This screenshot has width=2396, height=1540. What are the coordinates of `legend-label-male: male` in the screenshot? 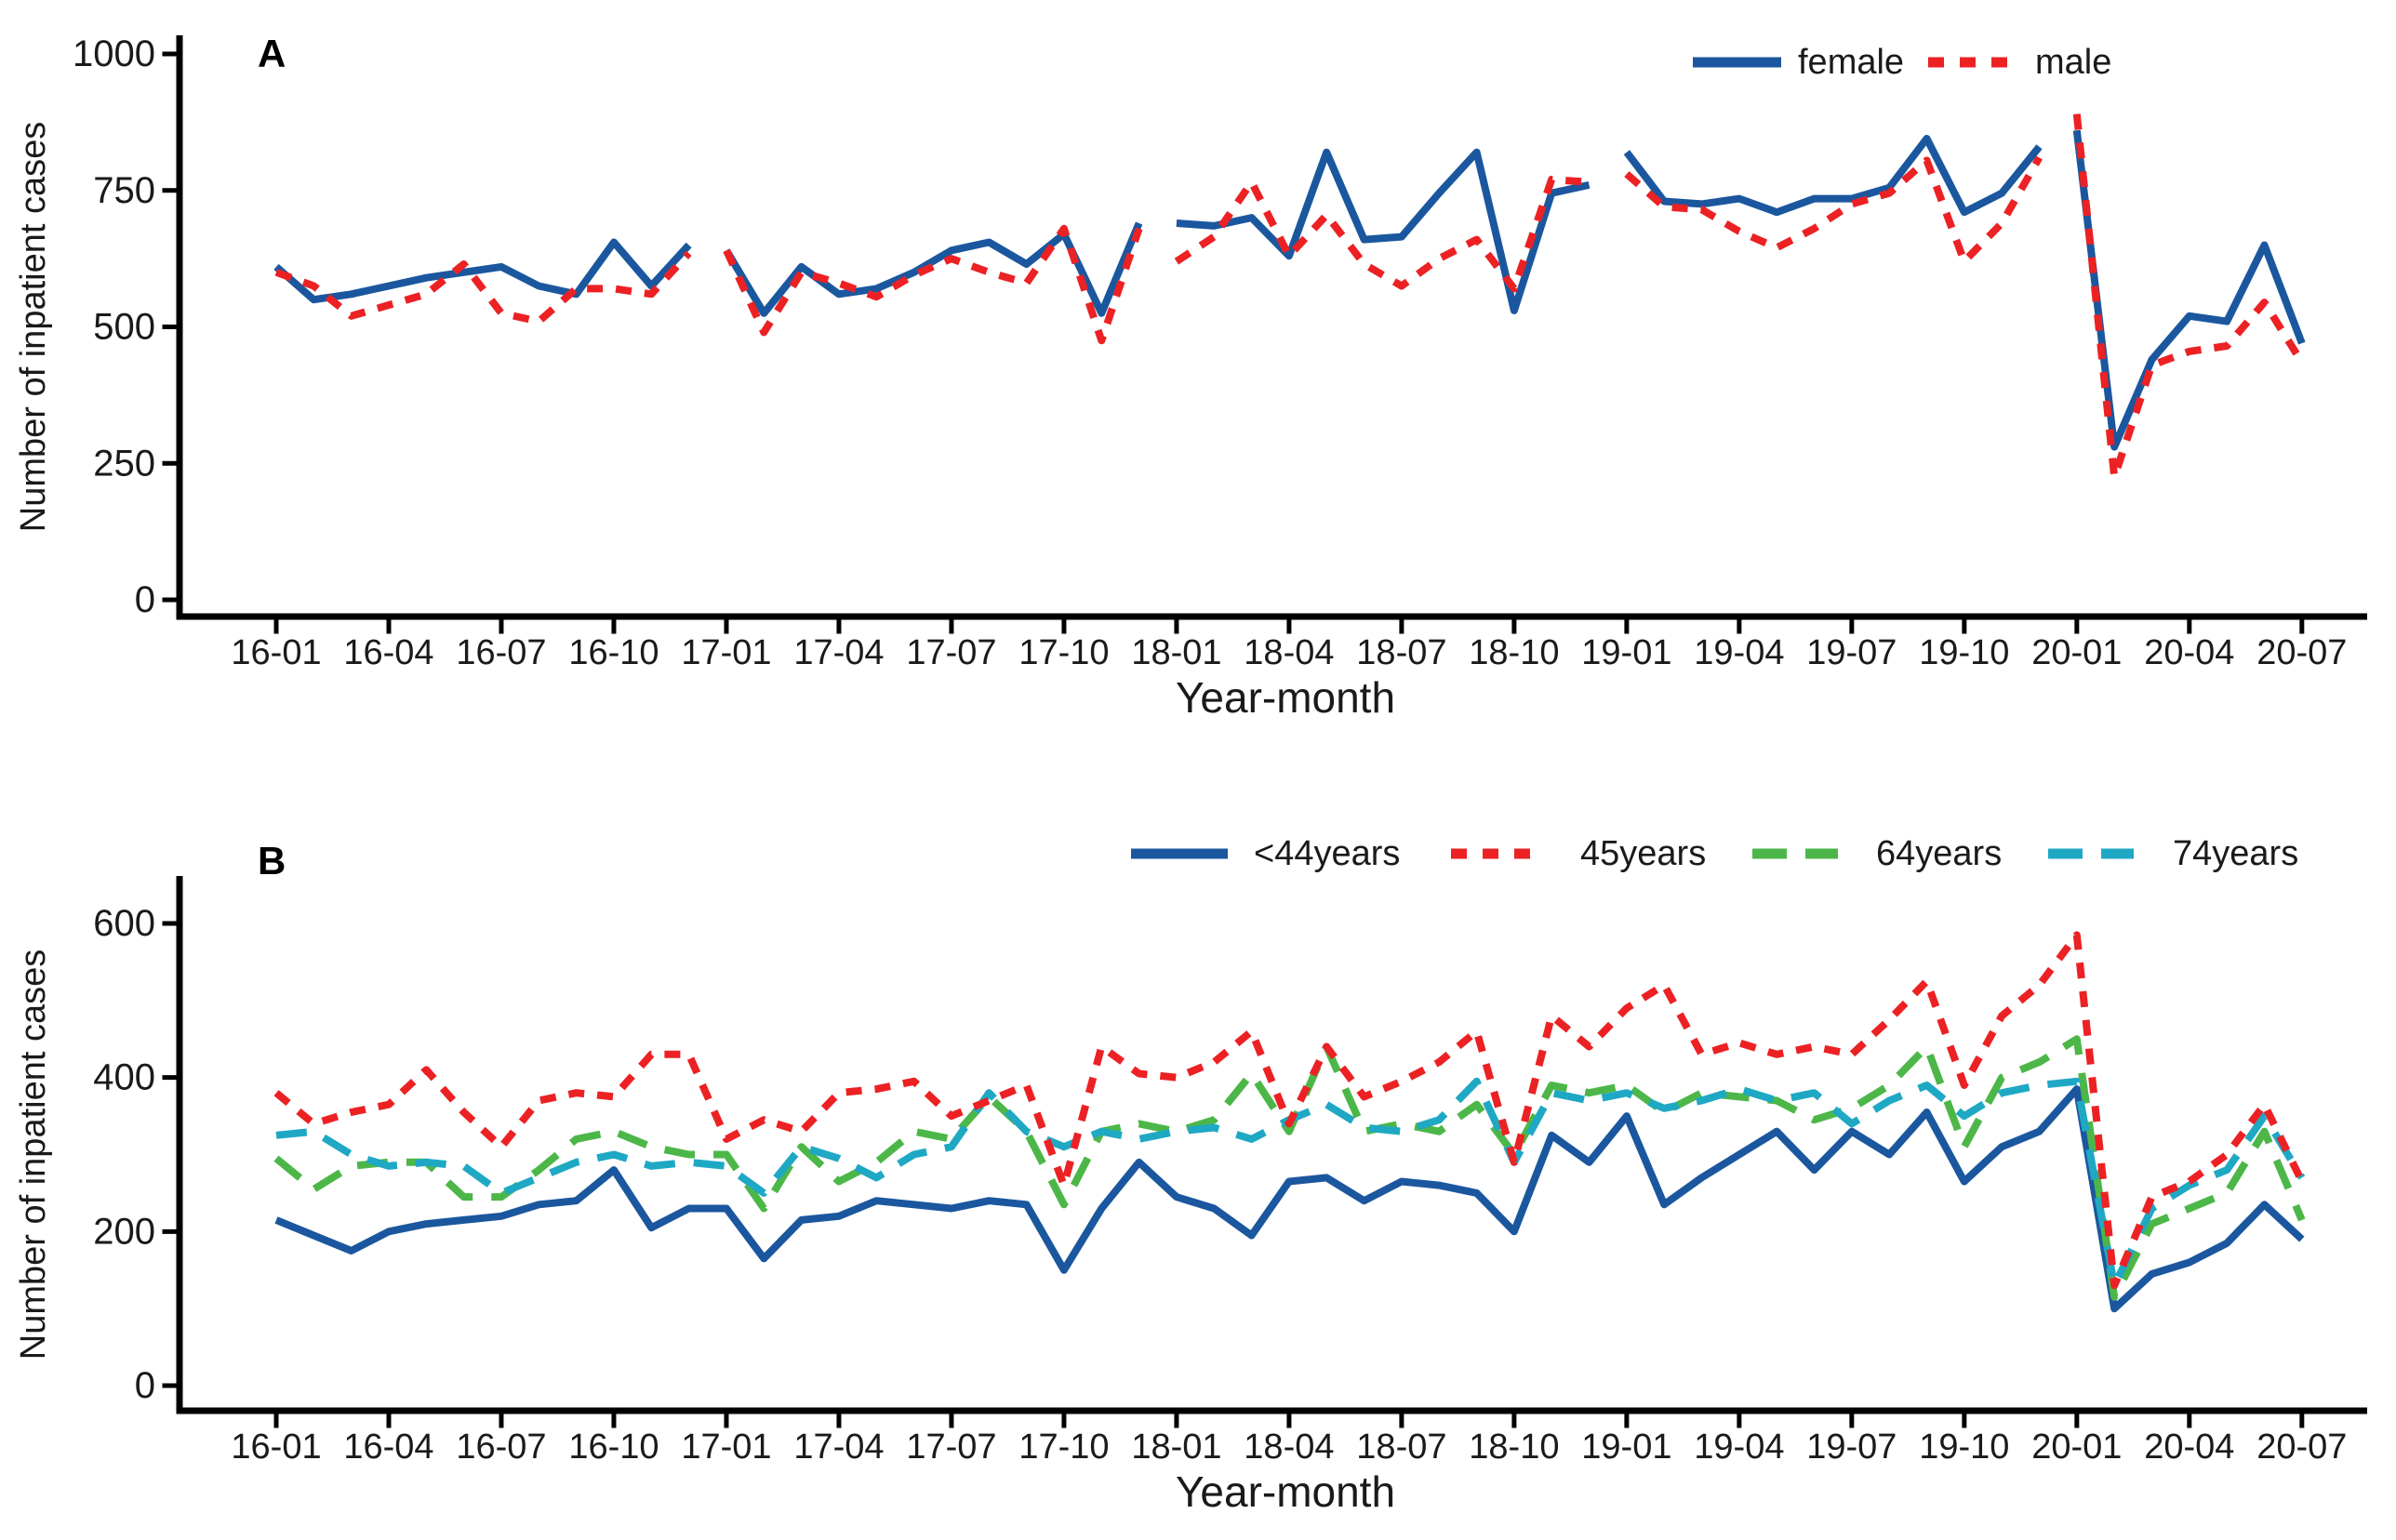 It's located at (2073, 62).